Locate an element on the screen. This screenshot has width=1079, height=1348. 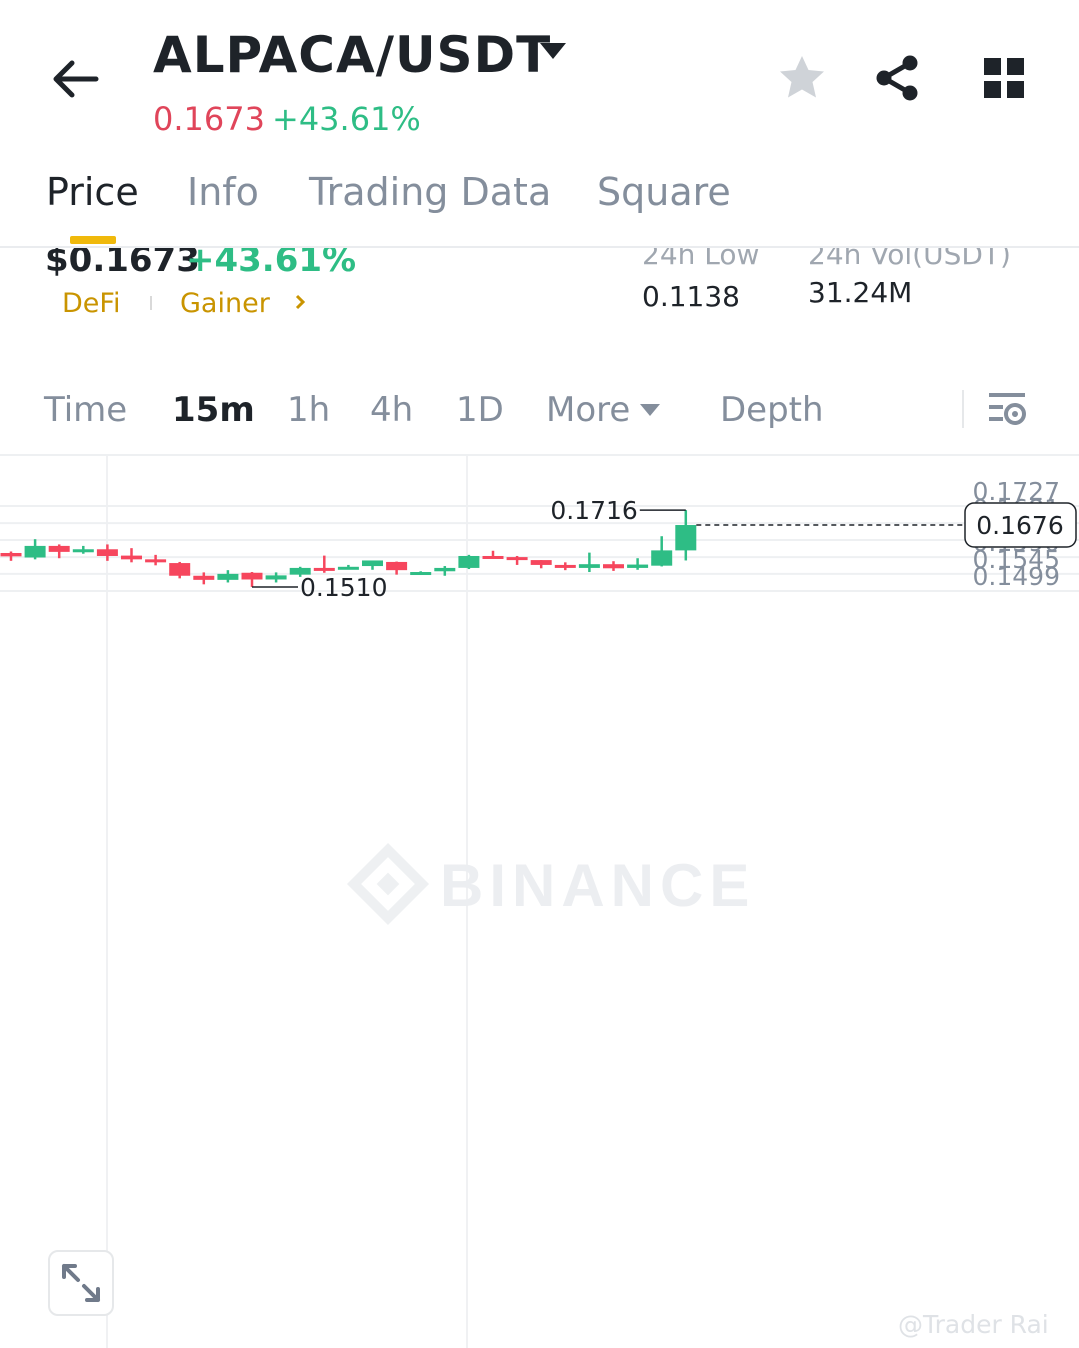
interval-1d: 1D is located at coordinates (480, 410).